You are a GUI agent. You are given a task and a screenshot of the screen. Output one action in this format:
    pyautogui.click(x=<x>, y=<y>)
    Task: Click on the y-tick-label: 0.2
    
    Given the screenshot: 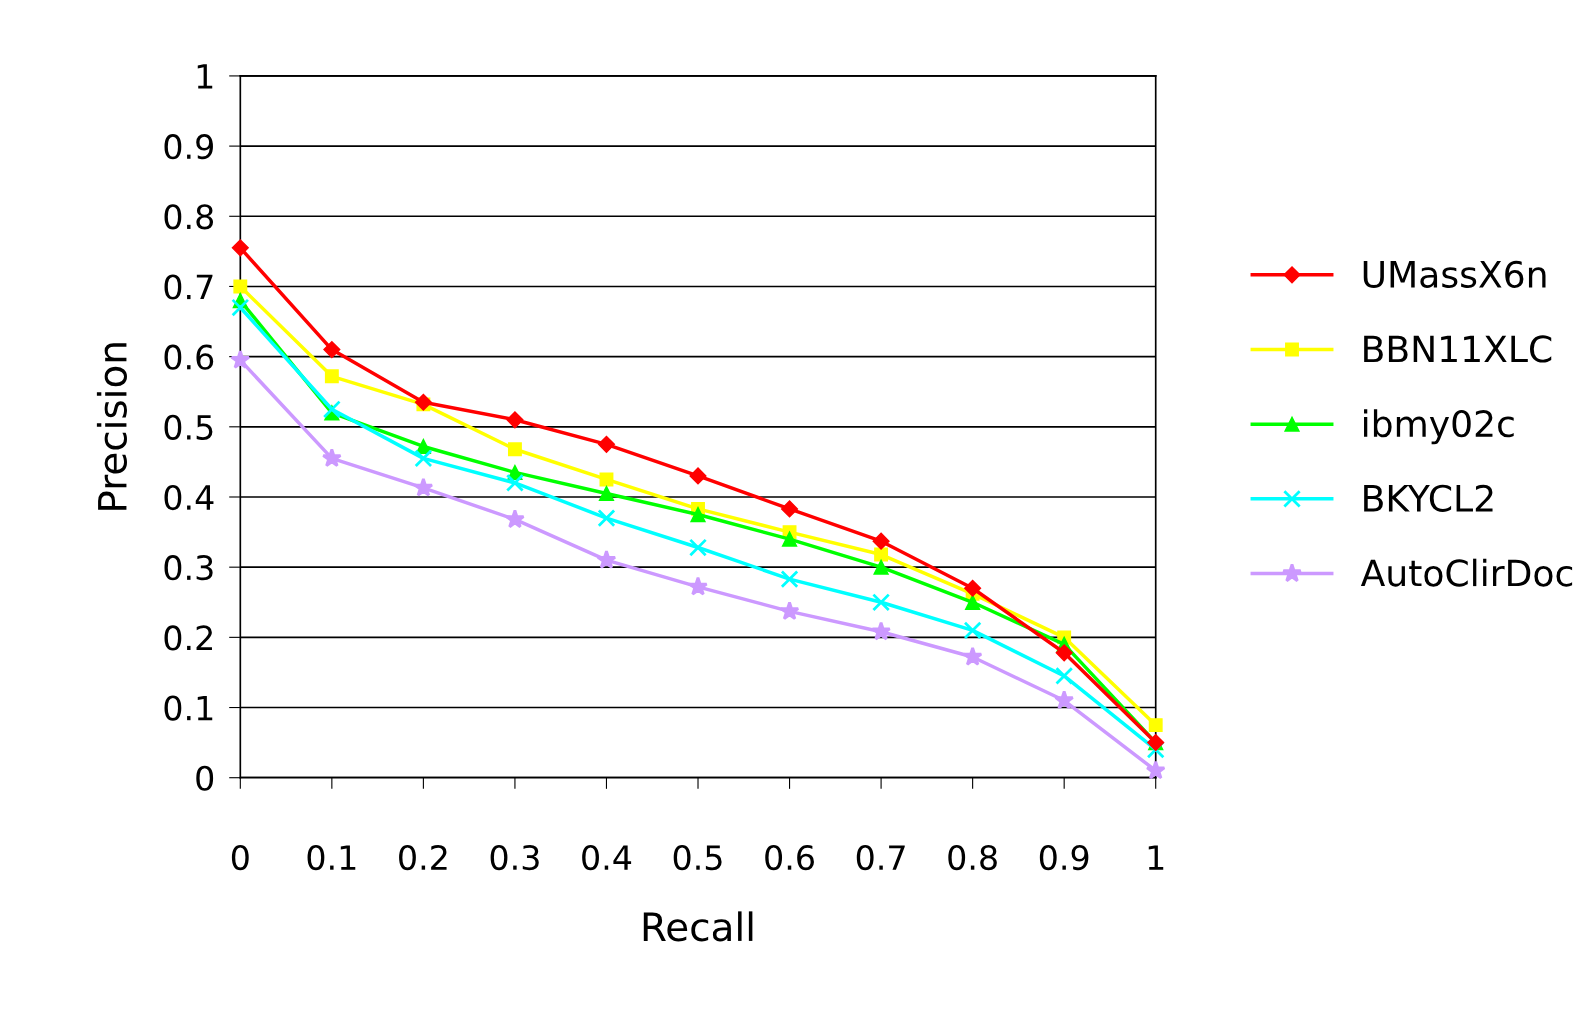 What is the action you would take?
    pyautogui.click(x=188, y=638)
    